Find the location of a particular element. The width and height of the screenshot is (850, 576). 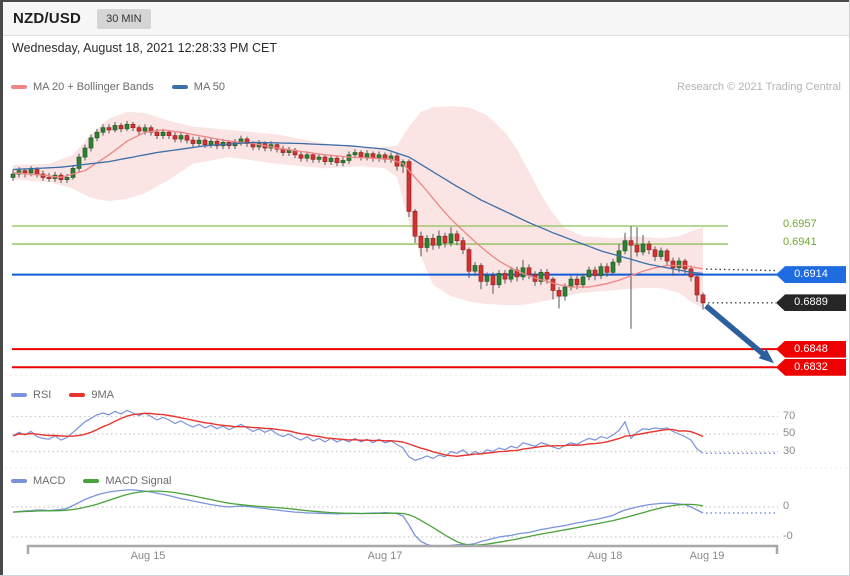

legend-item-9ma: 9MA is located at coordinates (91, 395).